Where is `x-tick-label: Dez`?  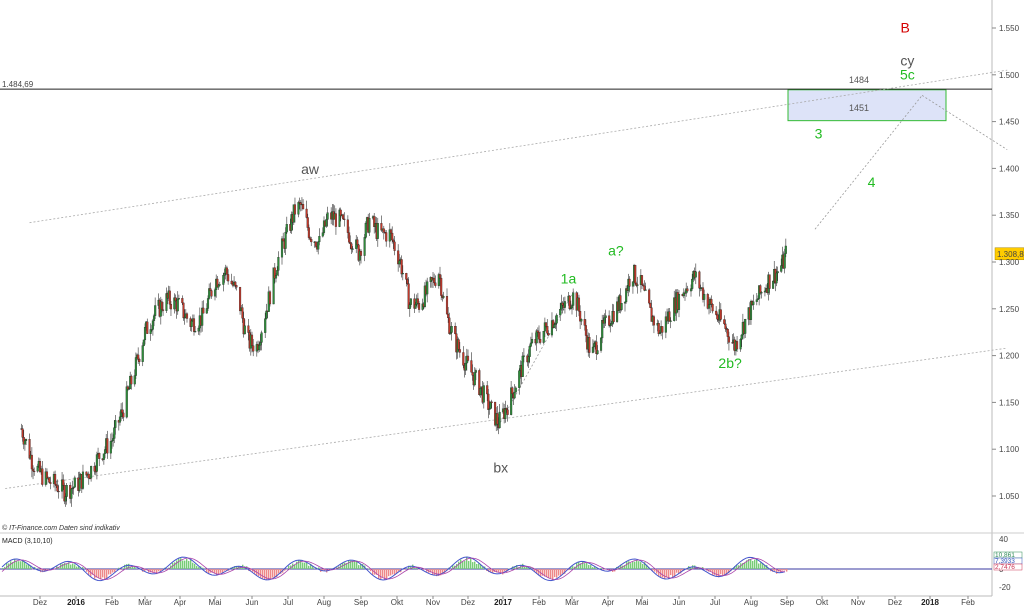
x-tick-label: Dez is located at coordinates (468, 602).